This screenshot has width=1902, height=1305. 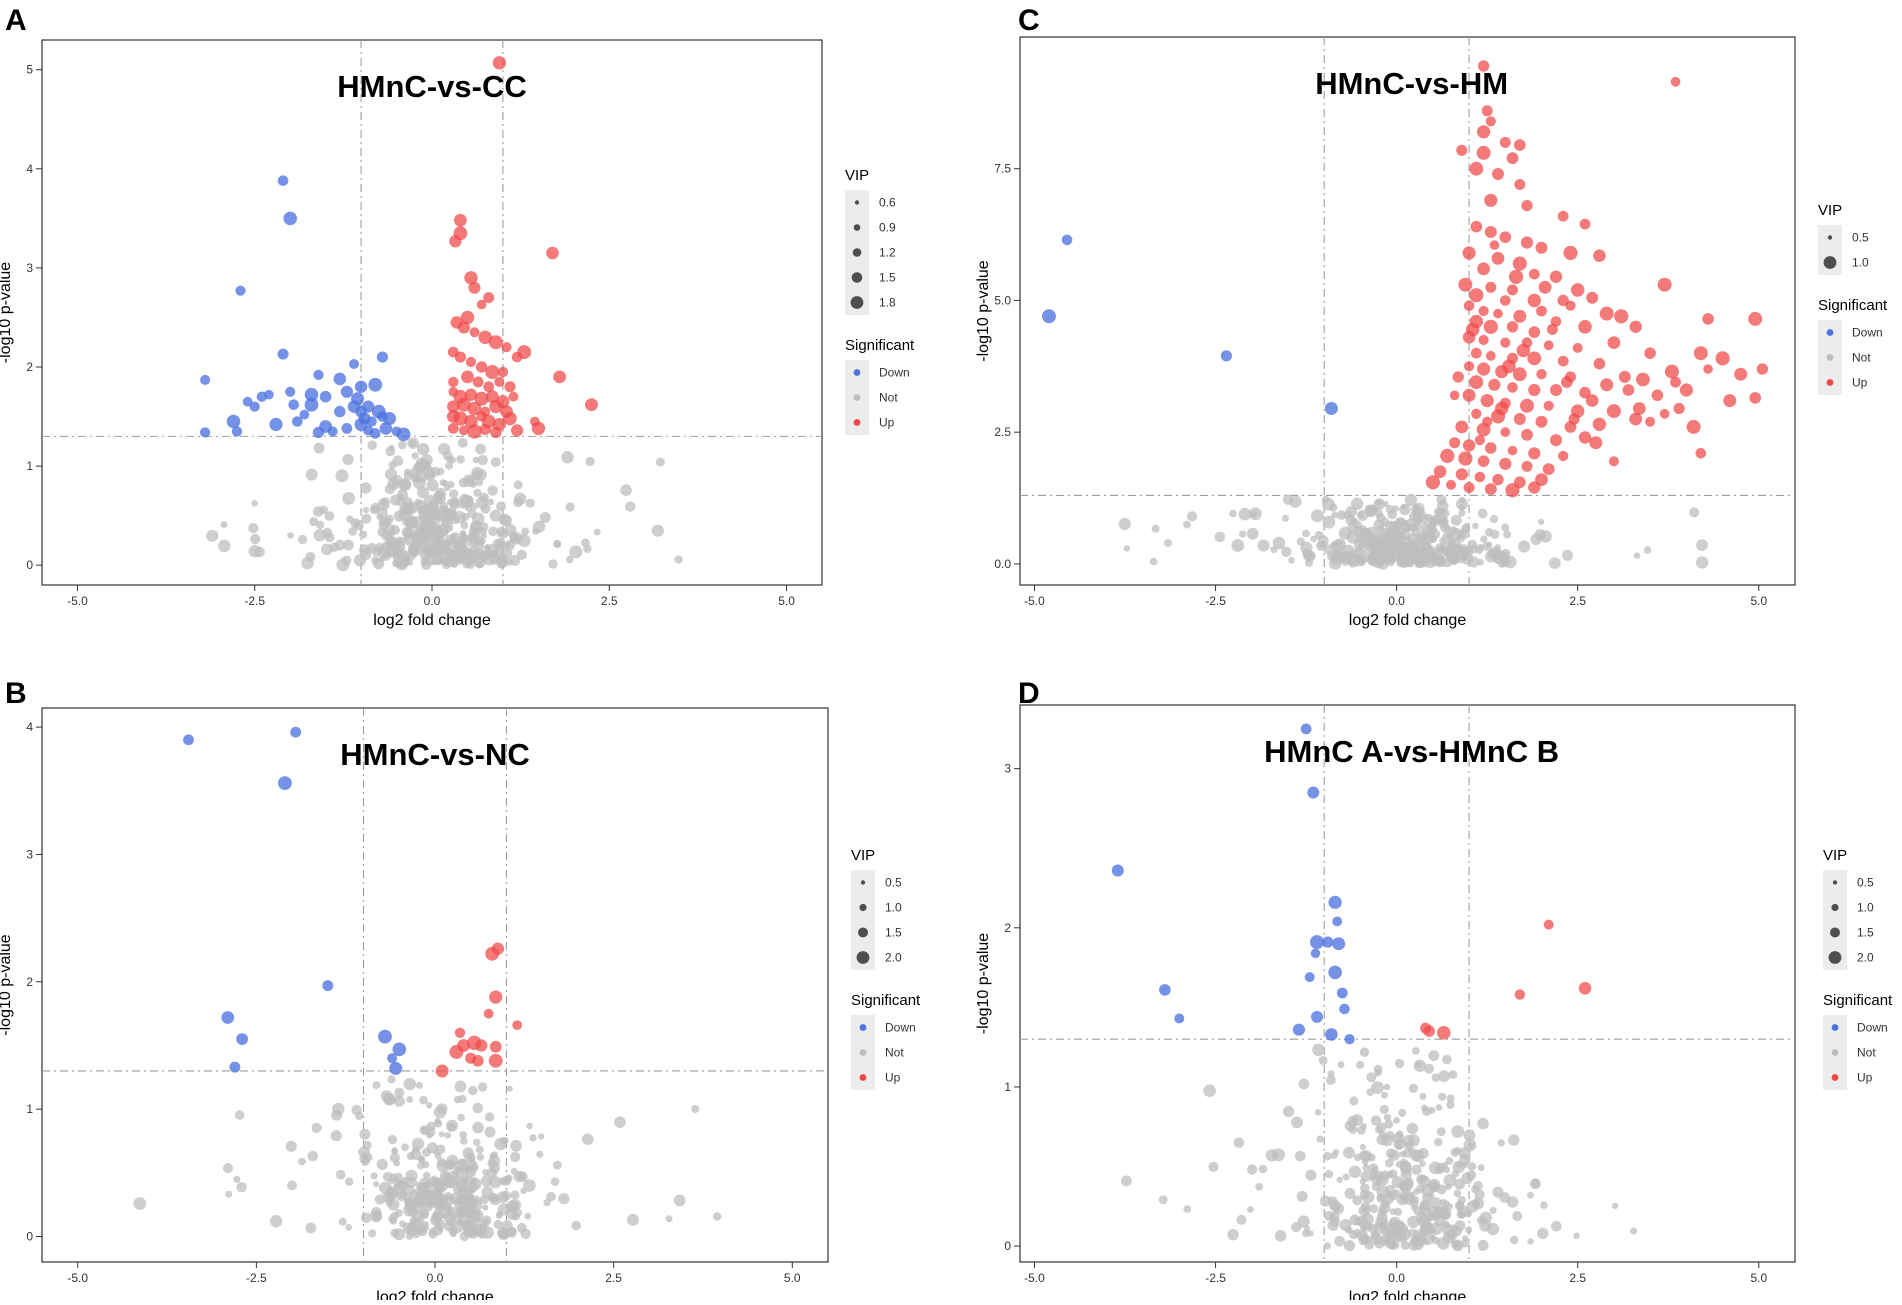 What do you see at coordinates (77, 1278) in the screenshot?
I see `x-tick-label: -5.0` at bounding box center [77, 1278].